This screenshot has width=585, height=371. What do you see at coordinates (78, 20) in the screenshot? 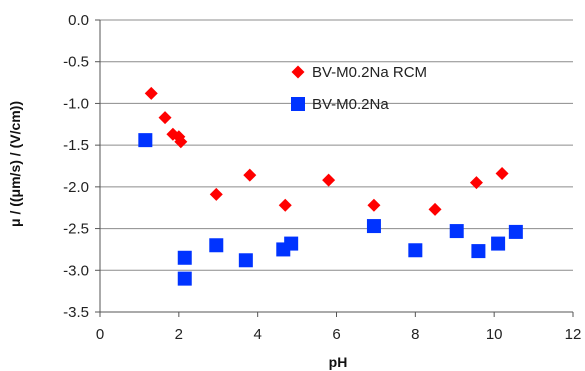
I see `y-tick-label: 0.0` at bounding box center [78, 20].